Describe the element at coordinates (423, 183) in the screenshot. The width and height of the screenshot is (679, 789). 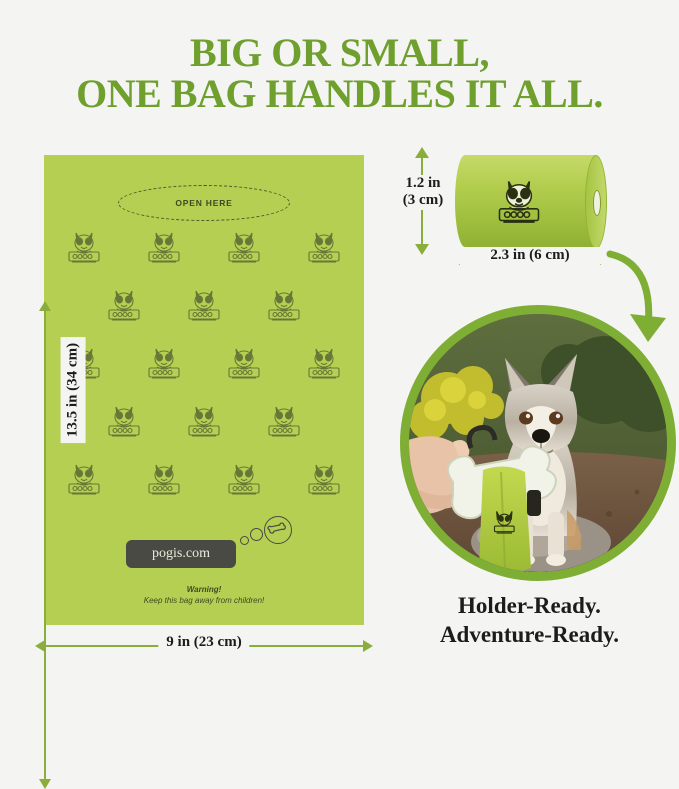
I see `roll-height-line-1: 1.2 in` at that location.